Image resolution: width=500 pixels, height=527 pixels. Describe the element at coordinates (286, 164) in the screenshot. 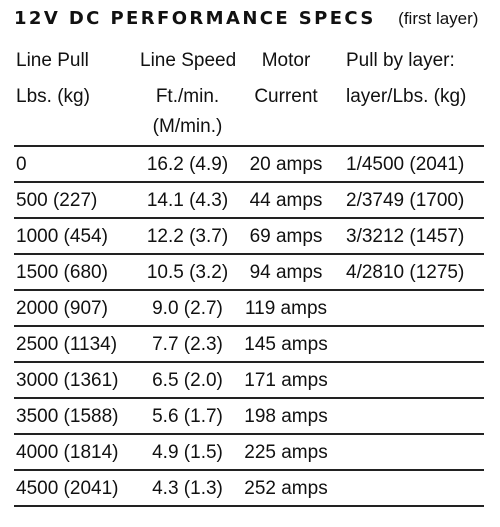

I see `cell-motor-current: 20 amps` at that location.